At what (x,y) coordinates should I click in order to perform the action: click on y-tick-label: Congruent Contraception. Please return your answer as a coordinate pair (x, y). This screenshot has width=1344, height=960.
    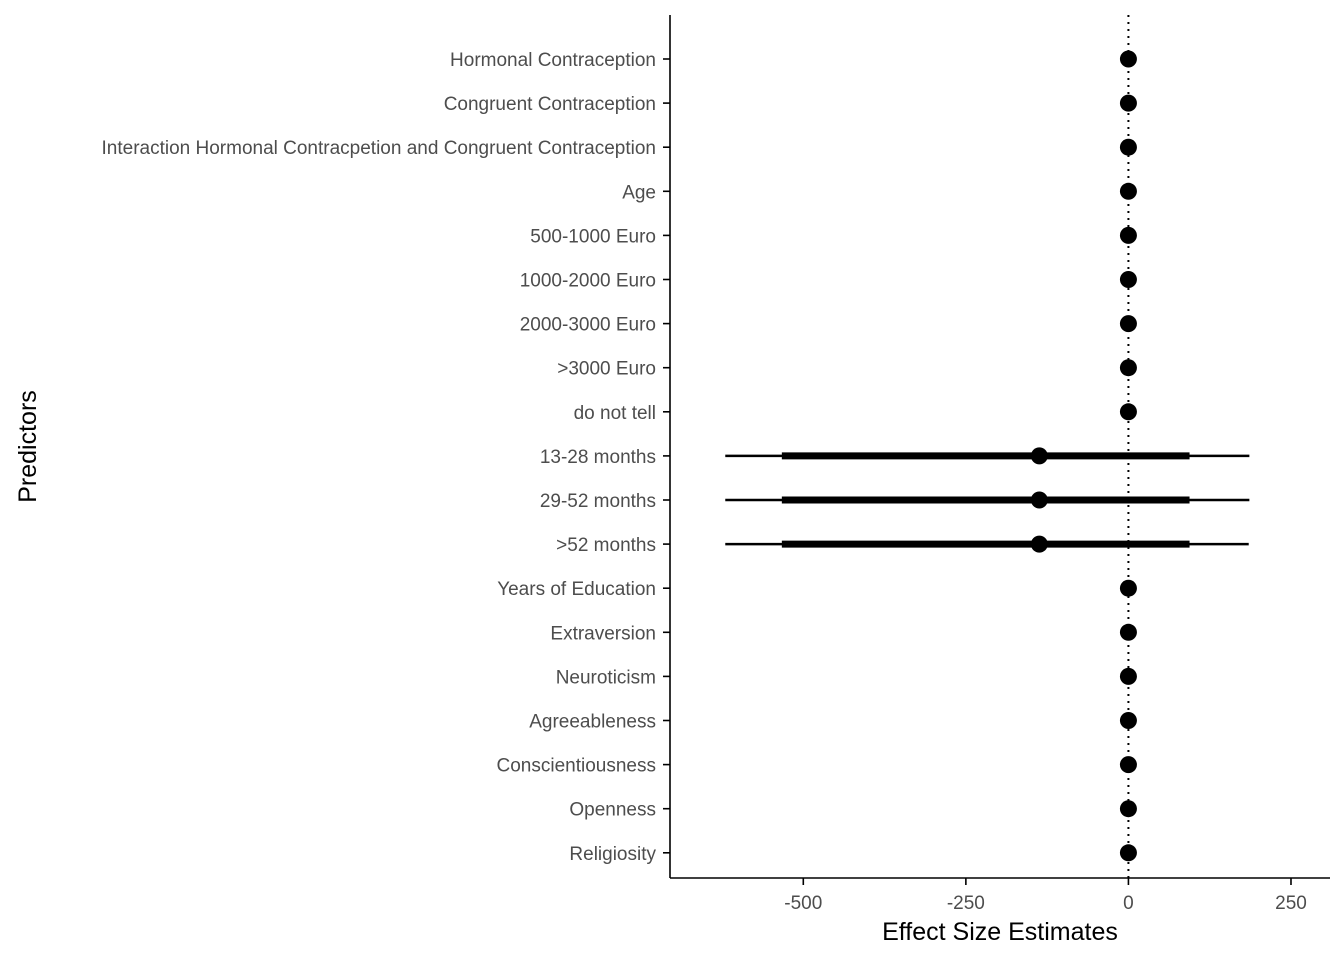
    Looking at the image, I should click on (550, 104).